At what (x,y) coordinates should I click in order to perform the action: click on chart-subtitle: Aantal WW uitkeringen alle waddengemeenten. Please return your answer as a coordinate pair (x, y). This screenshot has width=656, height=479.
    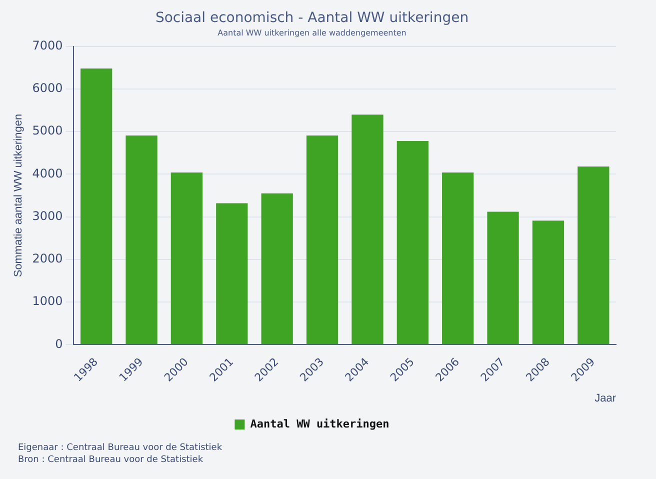
    Looking at the image, I should click on (312, 33).